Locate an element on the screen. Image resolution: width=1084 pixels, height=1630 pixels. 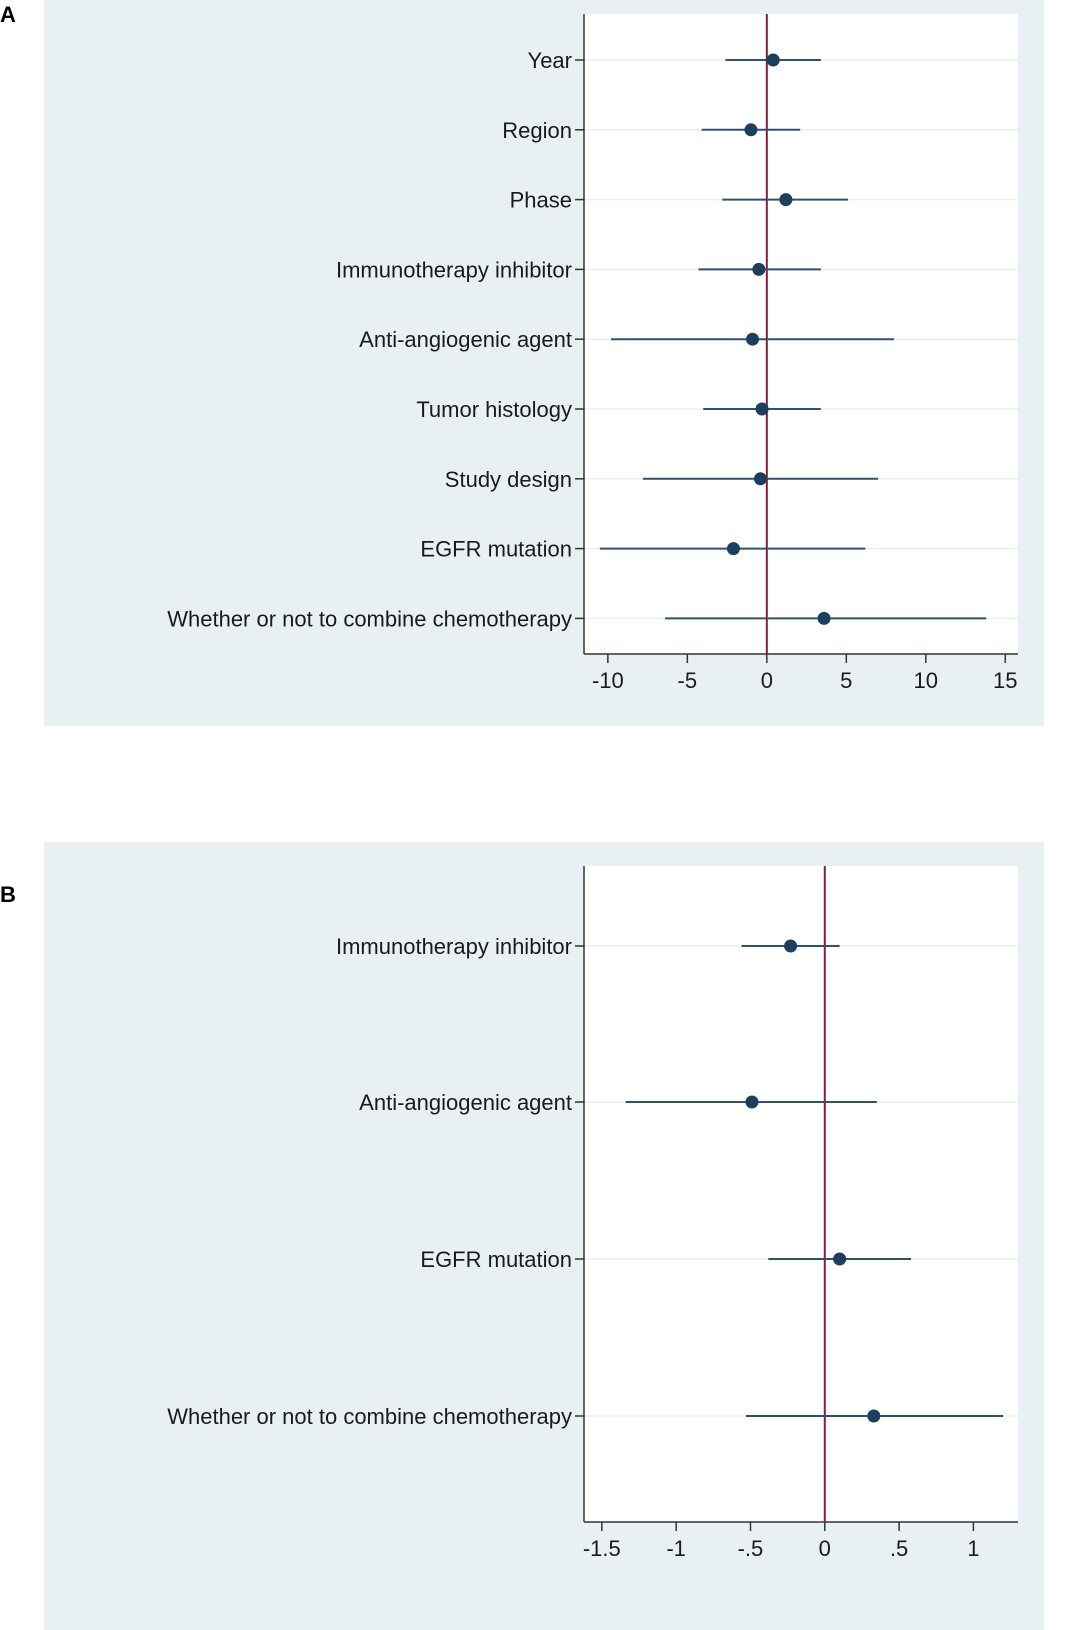
panel-letter-b: B is located at coordinates (8, 894).